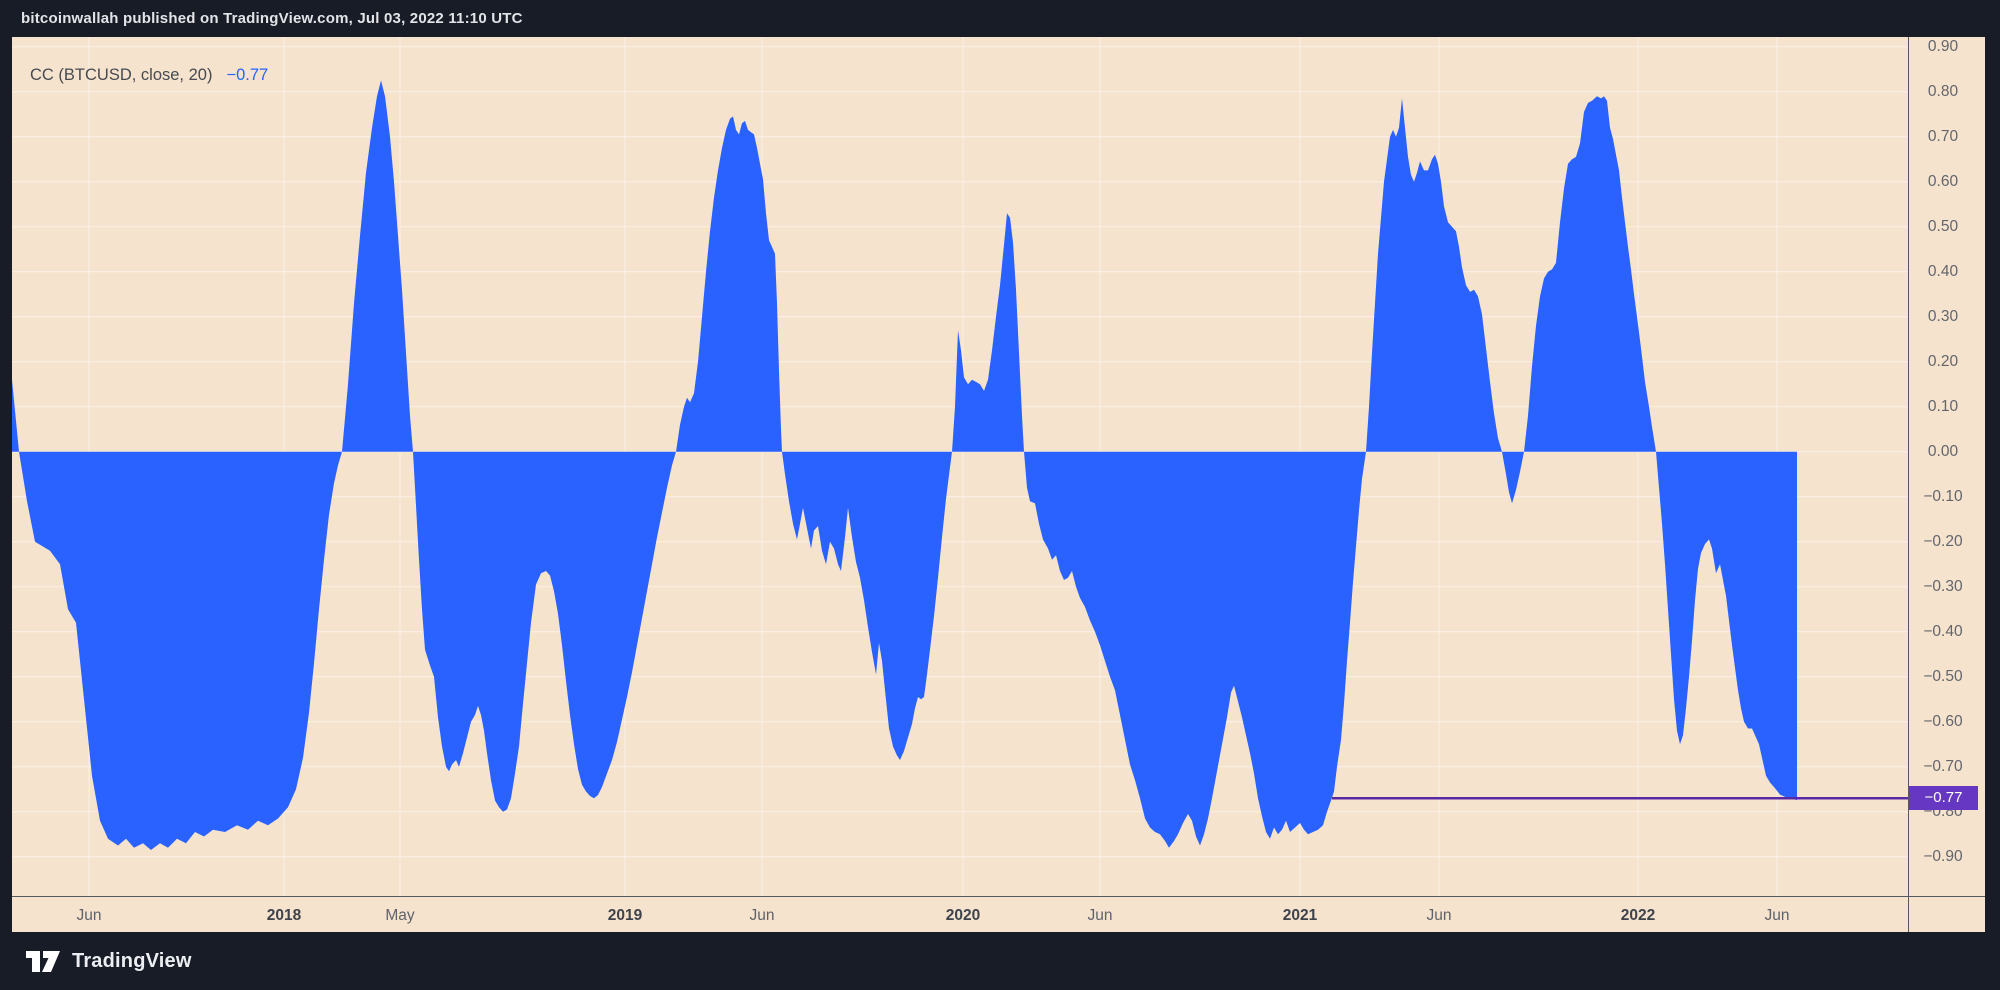 This screenshot has width=2000, height=990. Describe the element at coordinates (1943, 316) in the screenshot. I see `price-axis-tick: 0.30` at that location.